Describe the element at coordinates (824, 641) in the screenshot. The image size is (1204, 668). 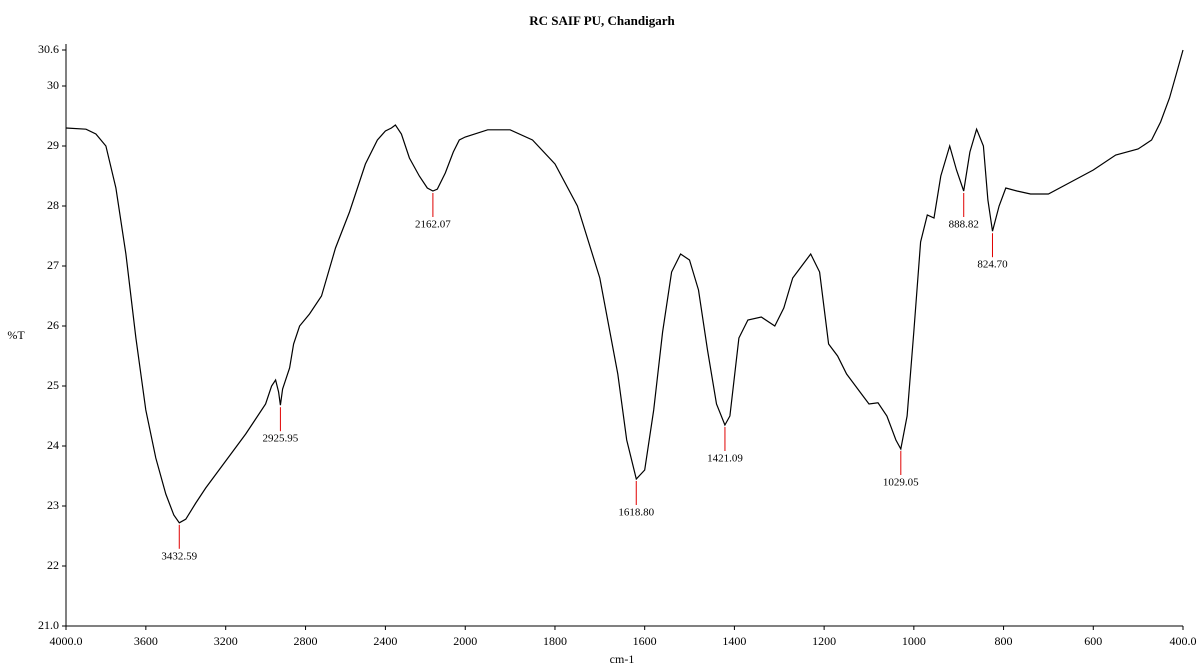
I see `x-tick-label: 1200` at that location.